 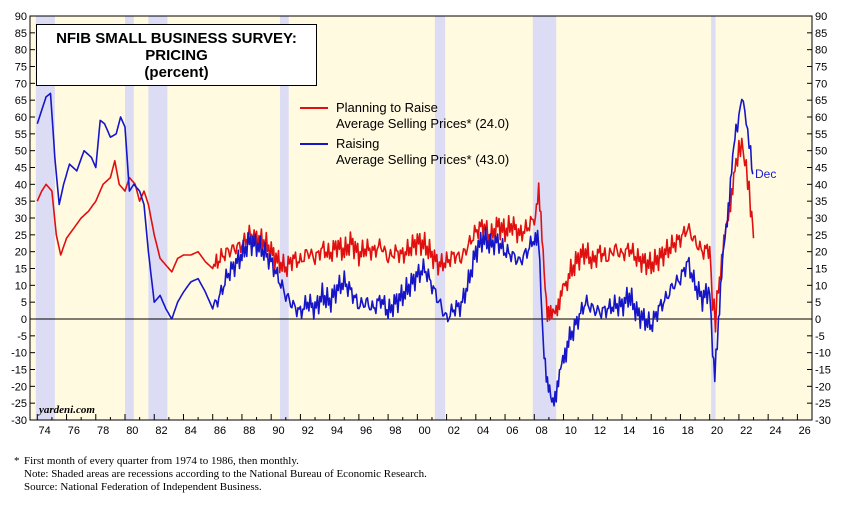 I want to click on x-tick-label: 10, so click(x=571, y=431).